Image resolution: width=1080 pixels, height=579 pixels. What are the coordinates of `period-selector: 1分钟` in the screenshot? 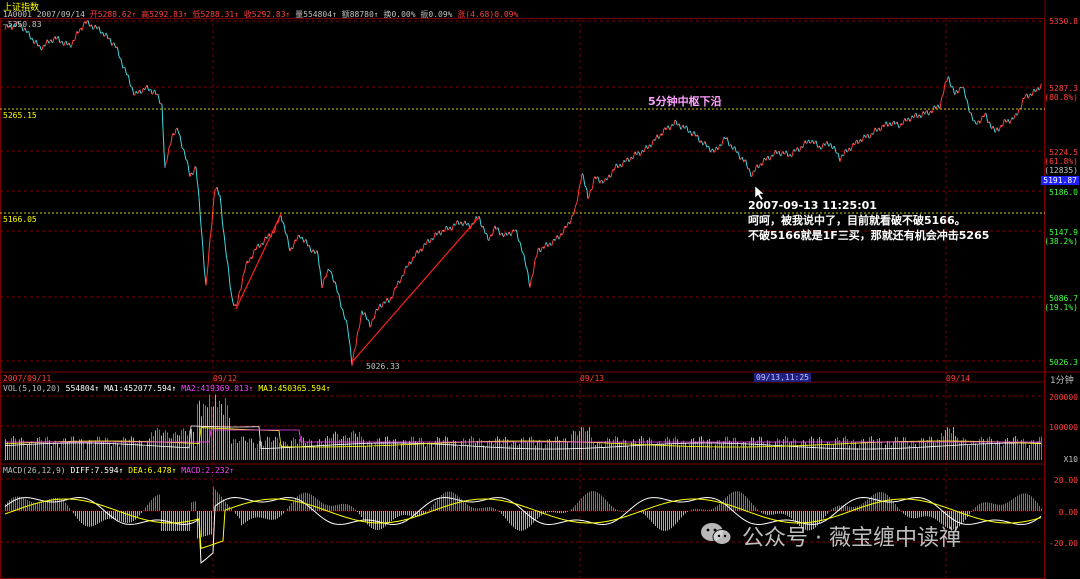 It's located at (1062, 381).